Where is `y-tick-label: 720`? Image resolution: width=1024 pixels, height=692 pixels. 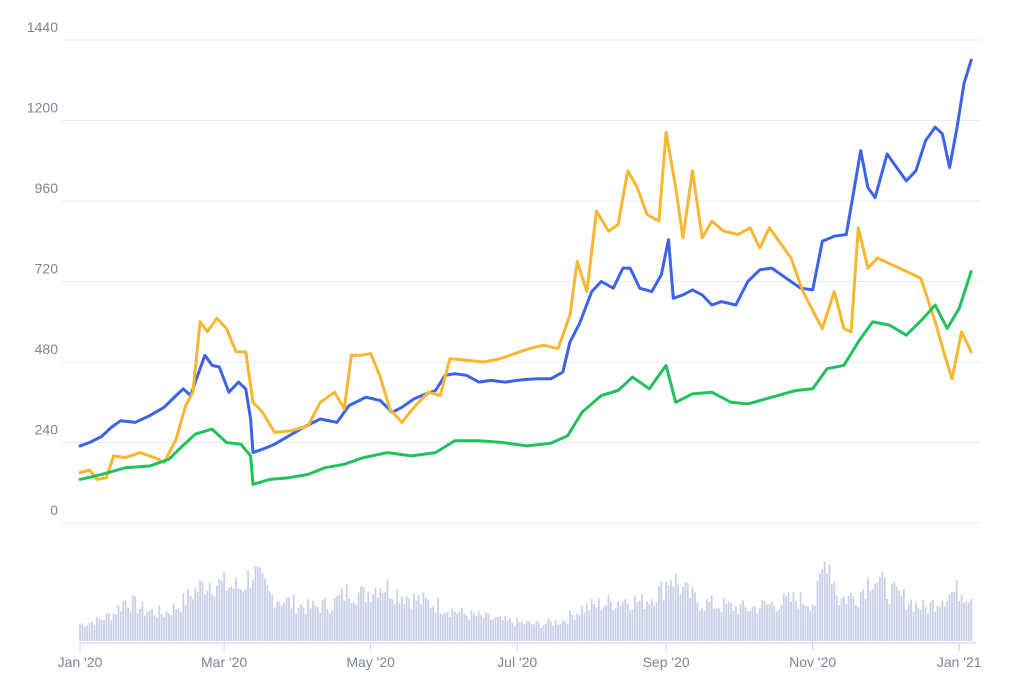
y-tick-label: 720 is located at coordinates (47, 269).